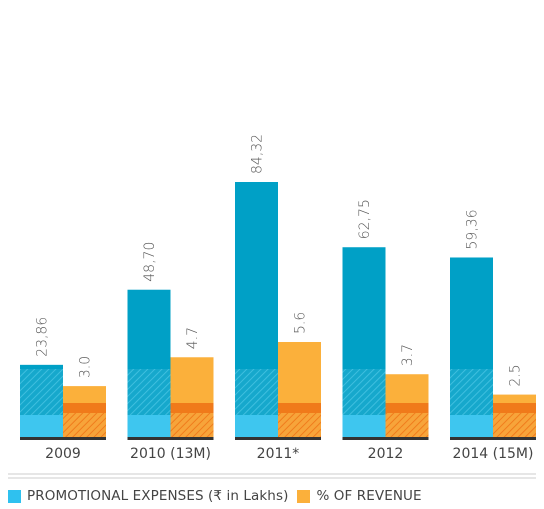 The width and height of the screenshot is (544, 509). I want to click on bar-baseline-2010-13m, so click(170, 438).